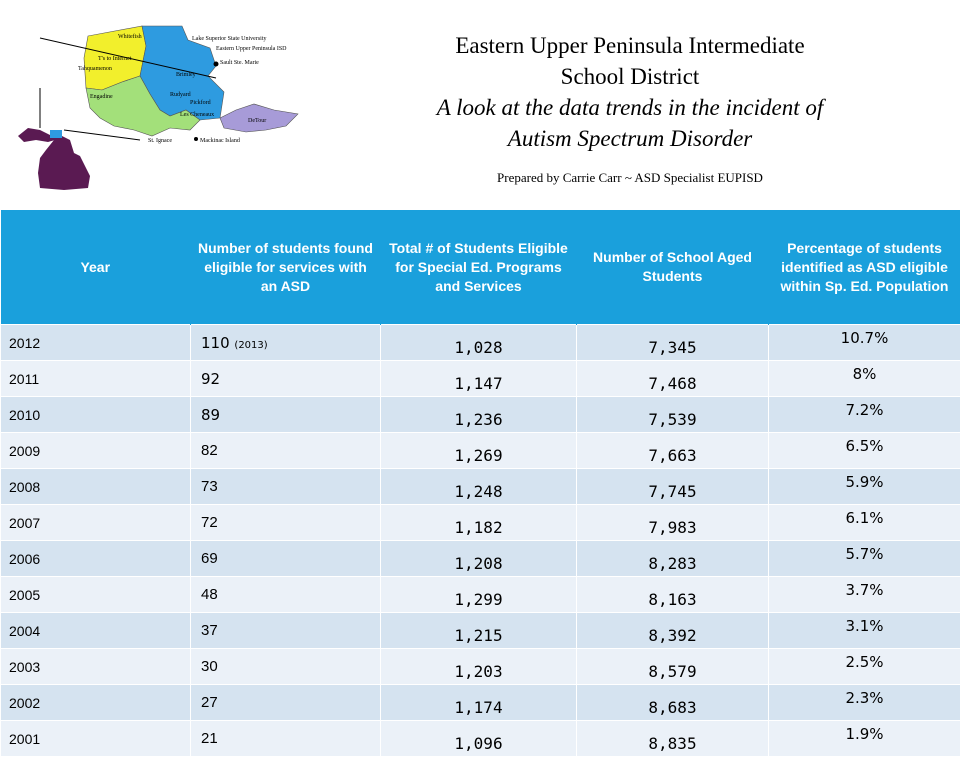  What do you see at coordinates (673, 523) in the screenshot?
I see `cell-school-aged: 7,983` at bounding box center [673, 523].